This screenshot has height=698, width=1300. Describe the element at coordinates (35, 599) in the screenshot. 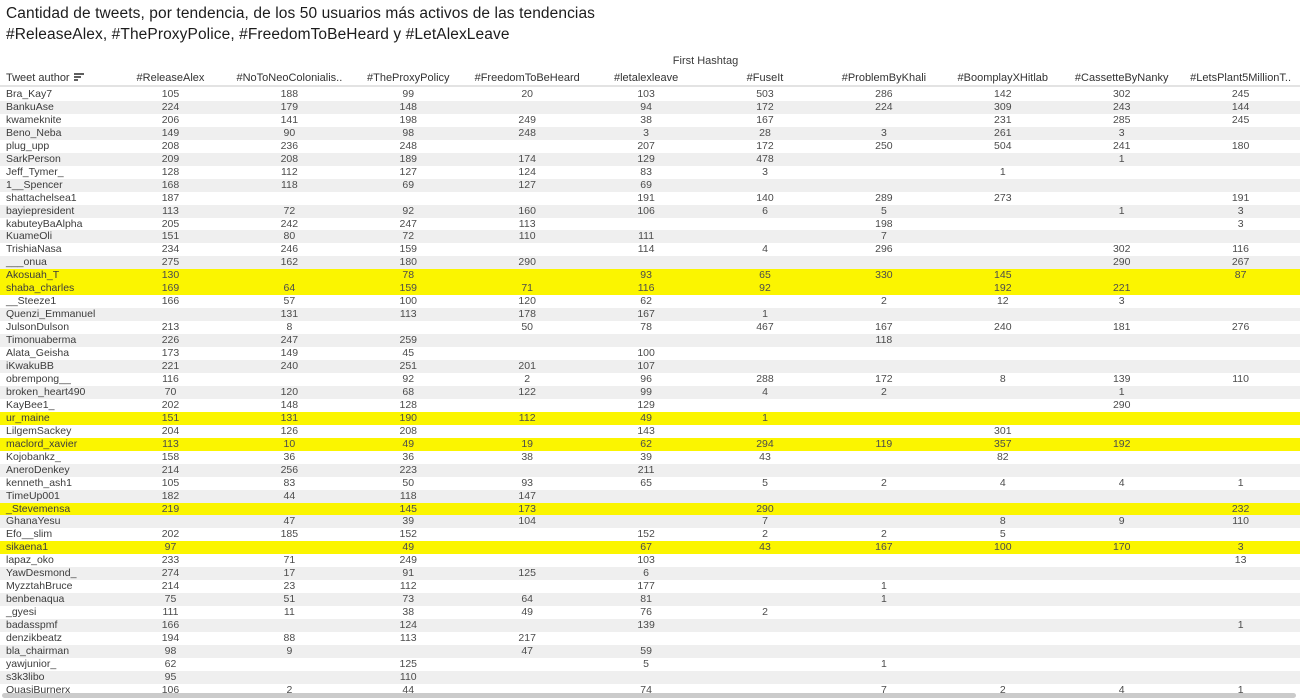

I see `author-cell: benbenaqua` at that location.